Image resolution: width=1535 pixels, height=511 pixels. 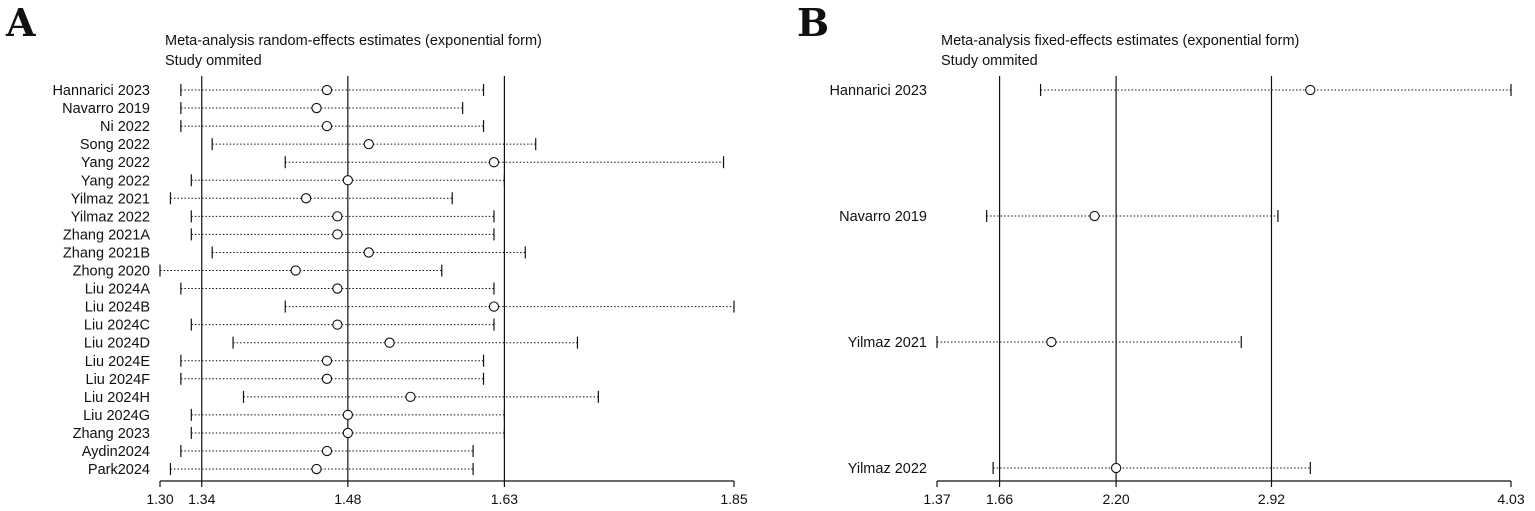 What do you see at coordinates (106, 253) in the screenshot?
I see `study-label: Zhang 2021B` at bounding box center [106, 253].